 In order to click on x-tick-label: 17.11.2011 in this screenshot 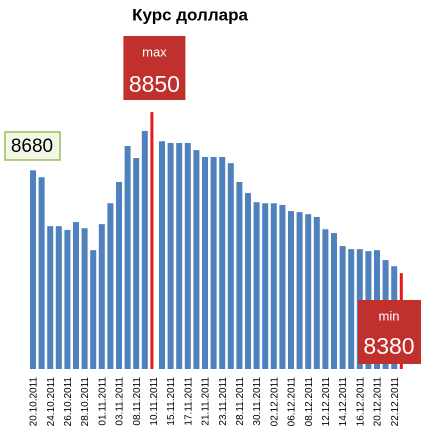, I will do `click(188, 401)`.